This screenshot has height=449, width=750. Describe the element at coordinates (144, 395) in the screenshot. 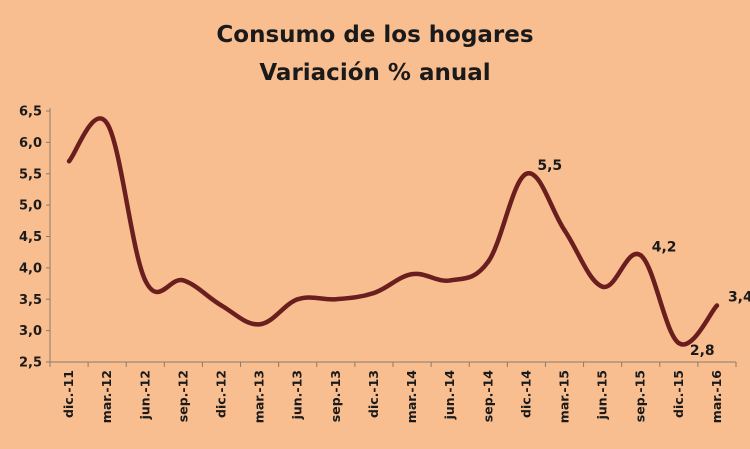

I see `x-tick-label: jun.-12` at that location.